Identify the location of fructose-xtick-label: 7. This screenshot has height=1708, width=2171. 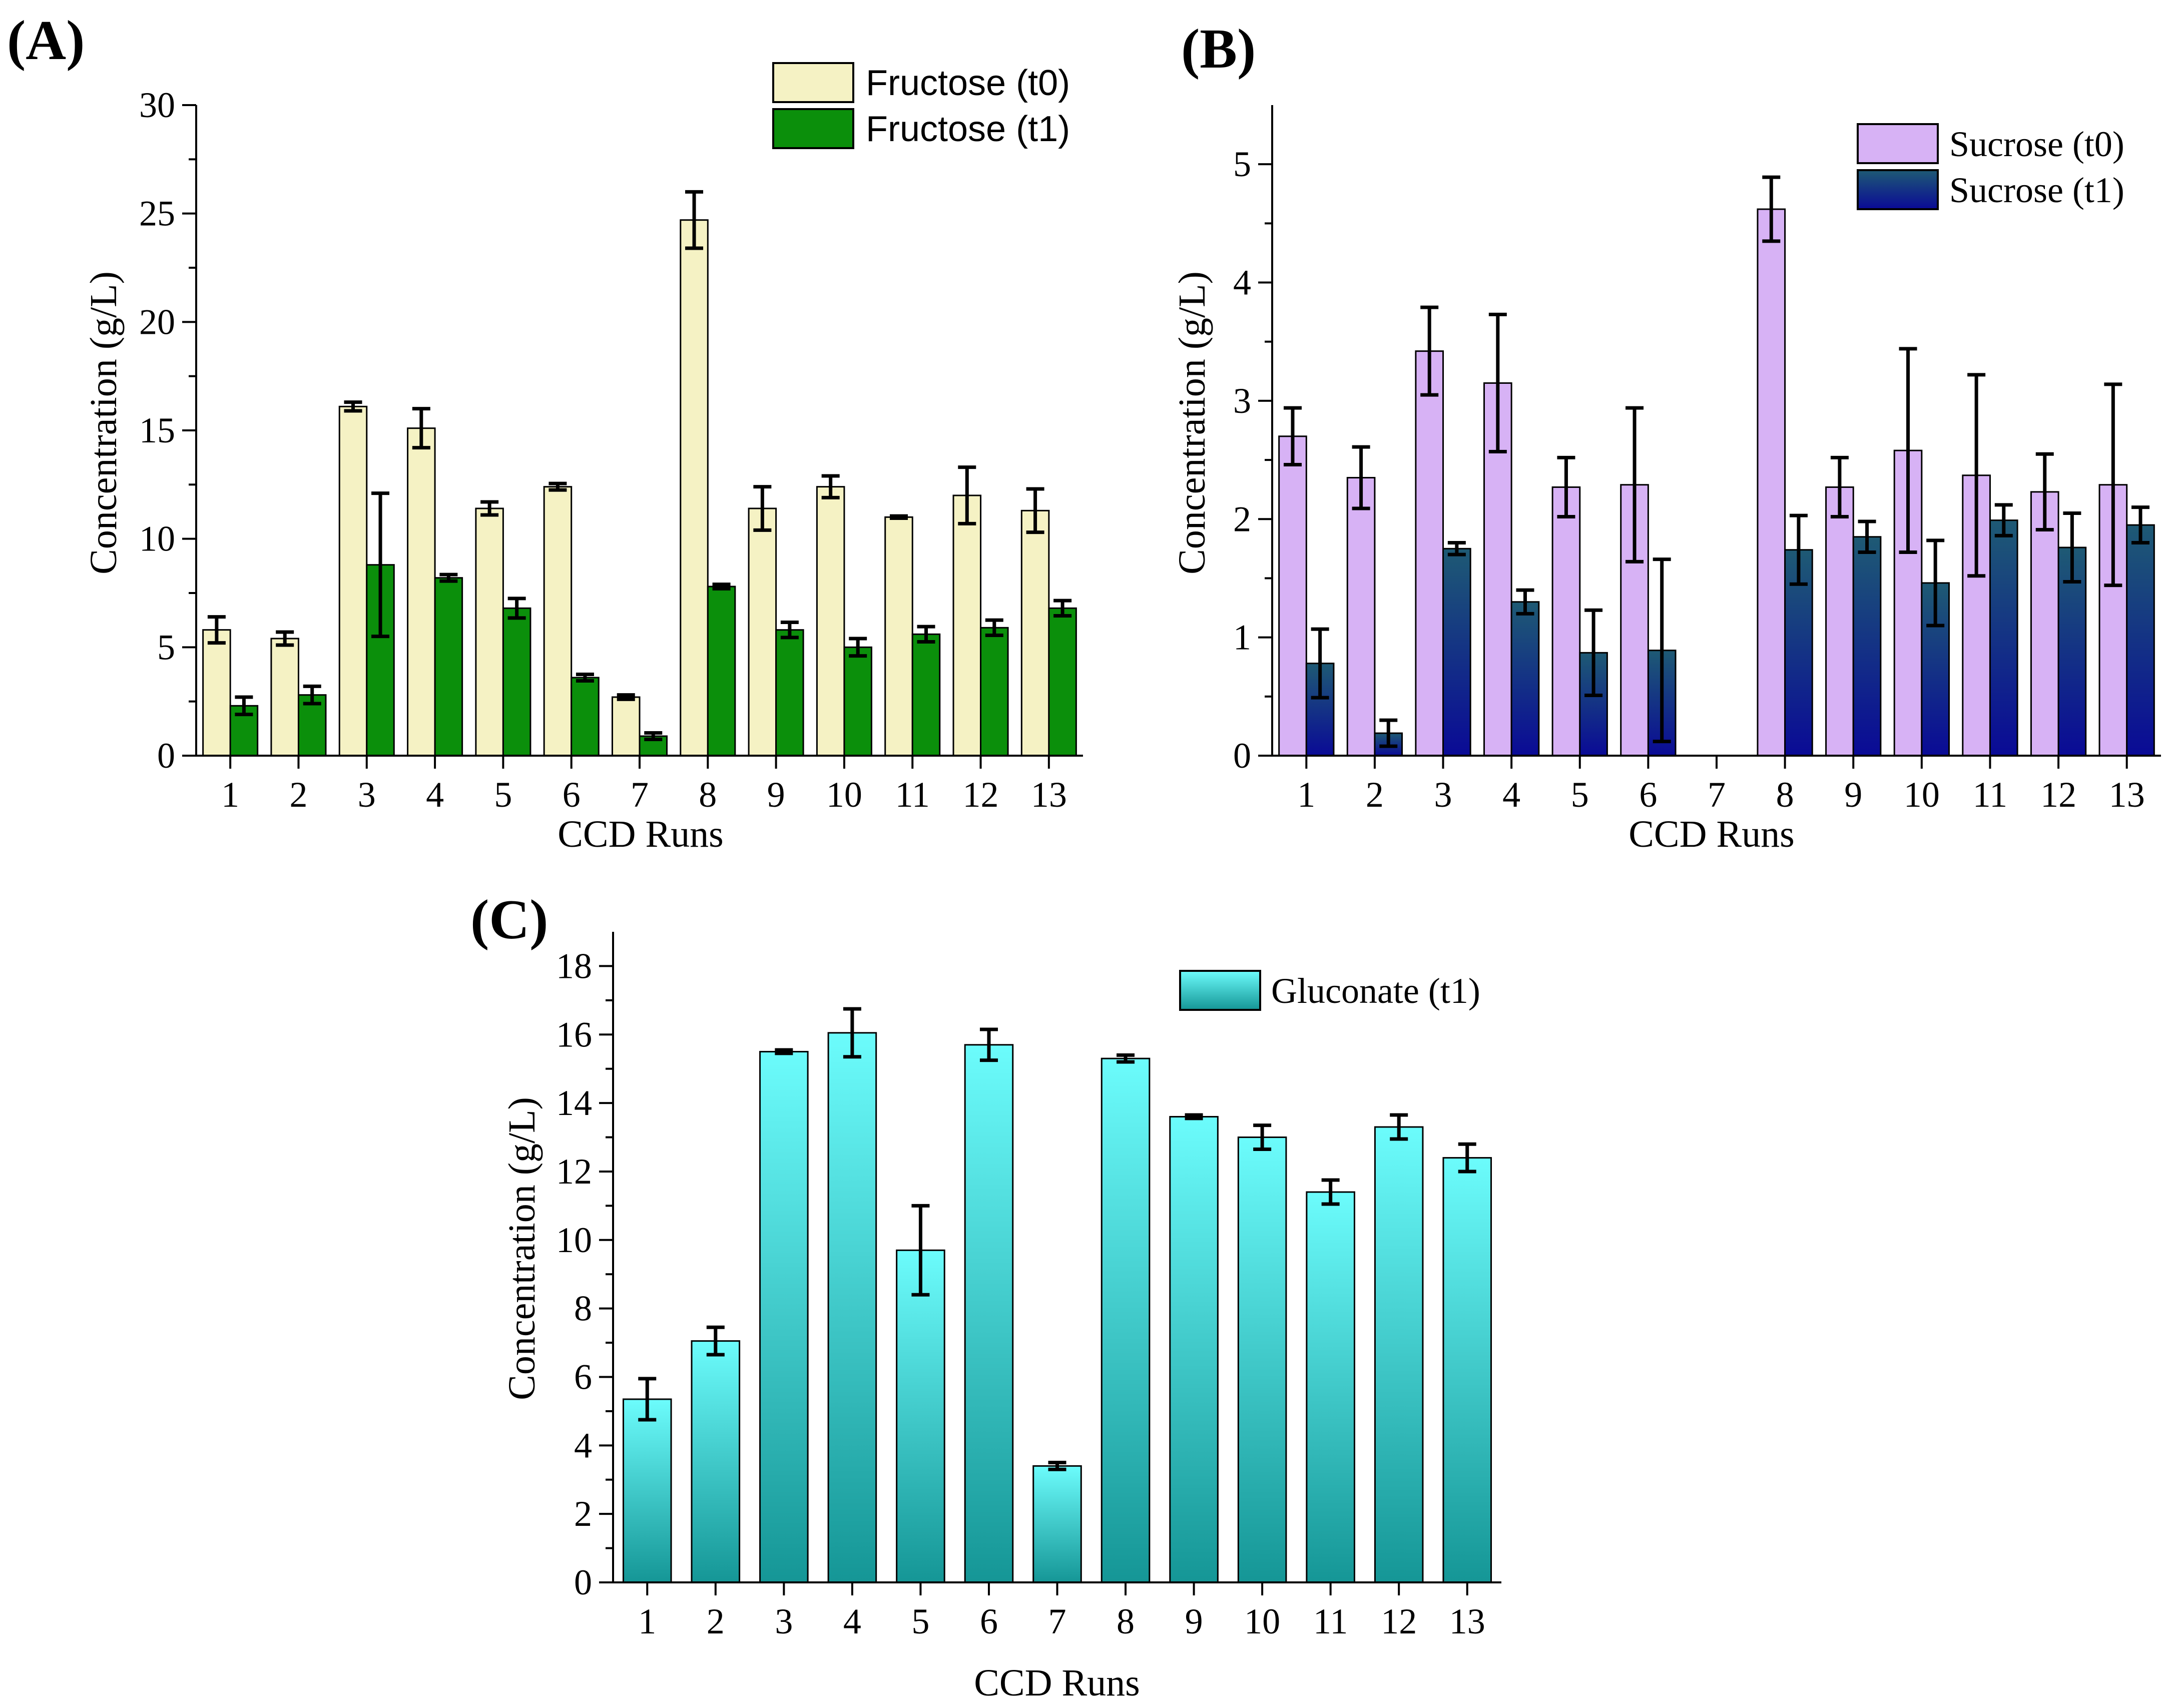
(640, 795).